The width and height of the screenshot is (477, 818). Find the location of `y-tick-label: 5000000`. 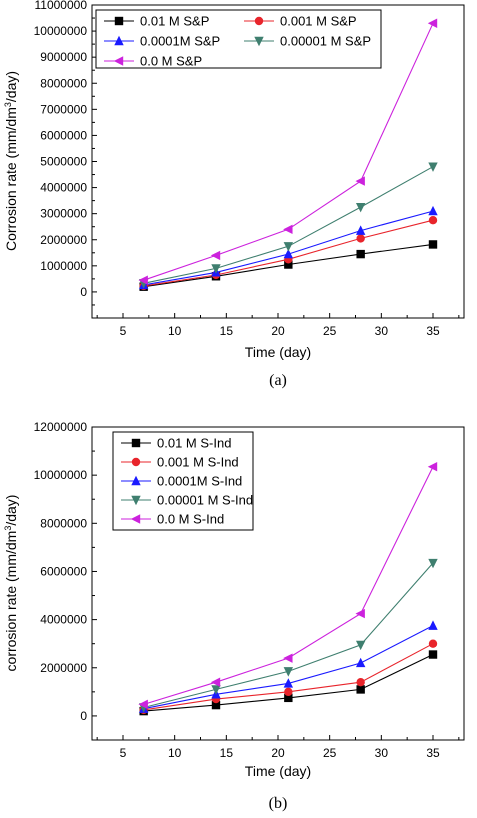

y-tick-label: 5000000 is located at coordinates (63, 162).